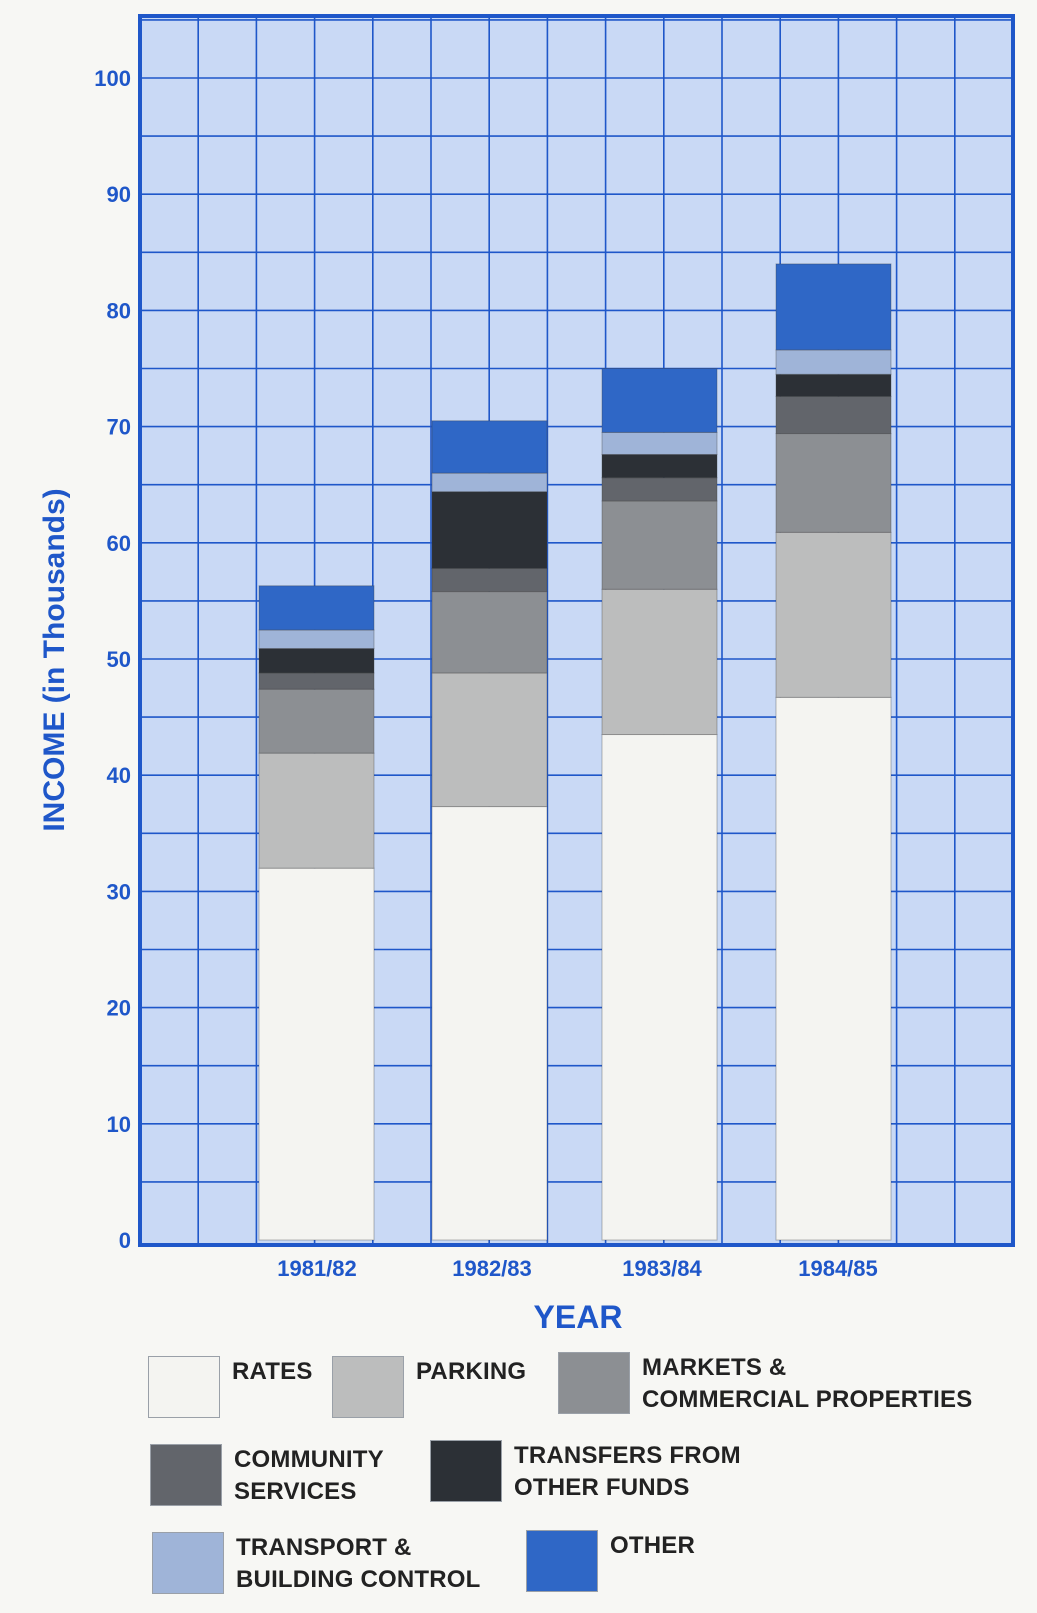  I want to click on x-tick-label: 1984/85, so click(838, 1268).